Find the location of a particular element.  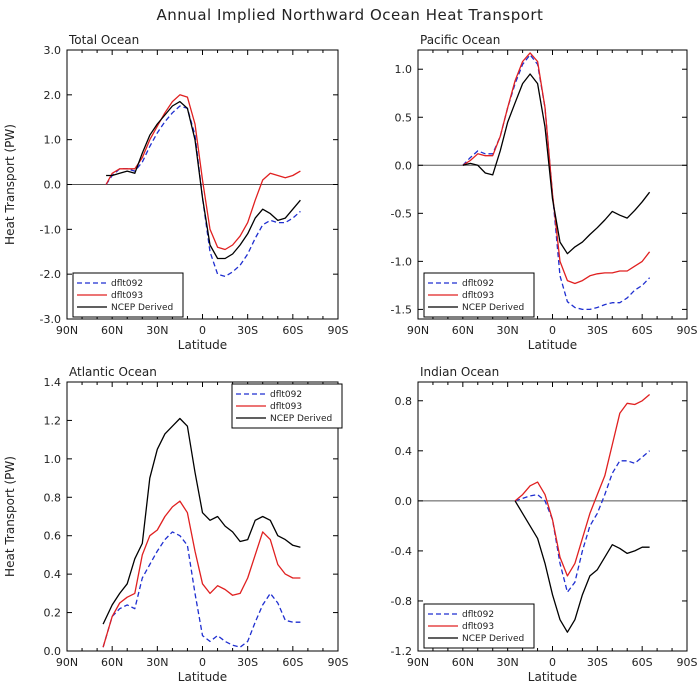

y-tick-label: -2.0 is located at coordinates (50, 274).